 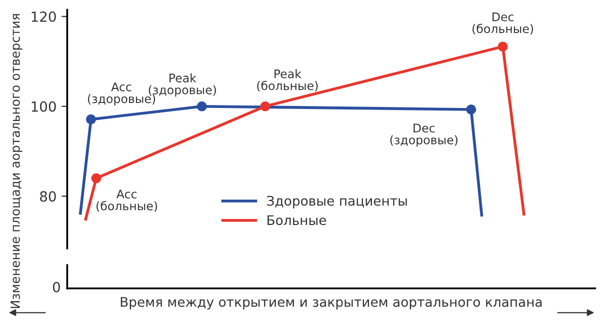 I want to click on y-tick-label: 80, so click(x=48, y=196).